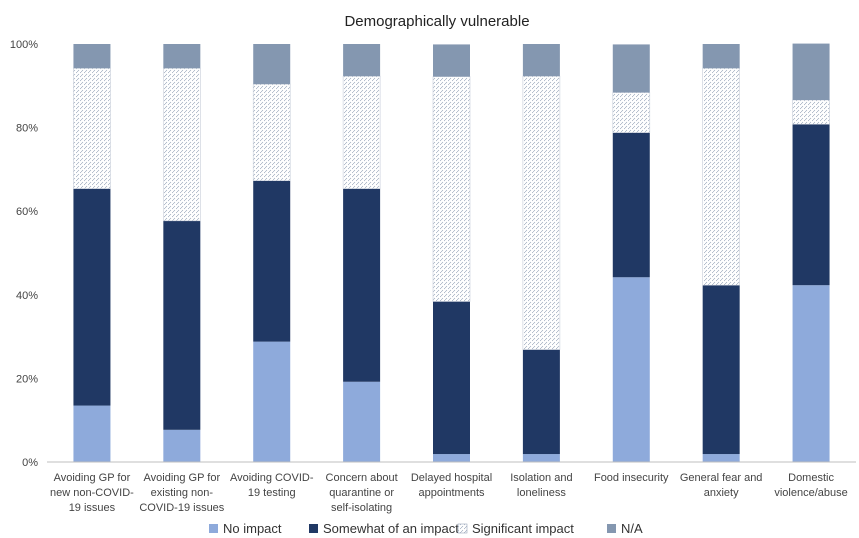  Describe the element at coordinates (272, 478) in the screenshot. I see `x-tick-label-line: Avoiding COVID-` at that location.